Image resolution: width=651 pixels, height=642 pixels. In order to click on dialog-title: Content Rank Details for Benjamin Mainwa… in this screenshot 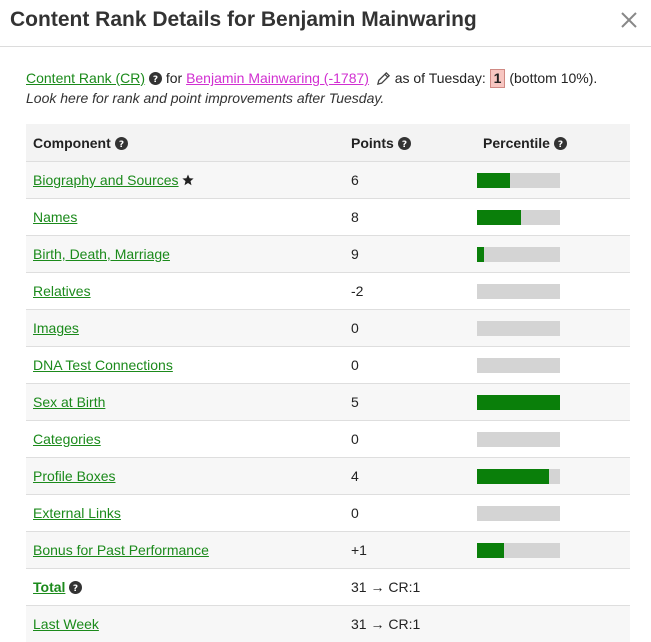, I will do `click(243, 20)`.